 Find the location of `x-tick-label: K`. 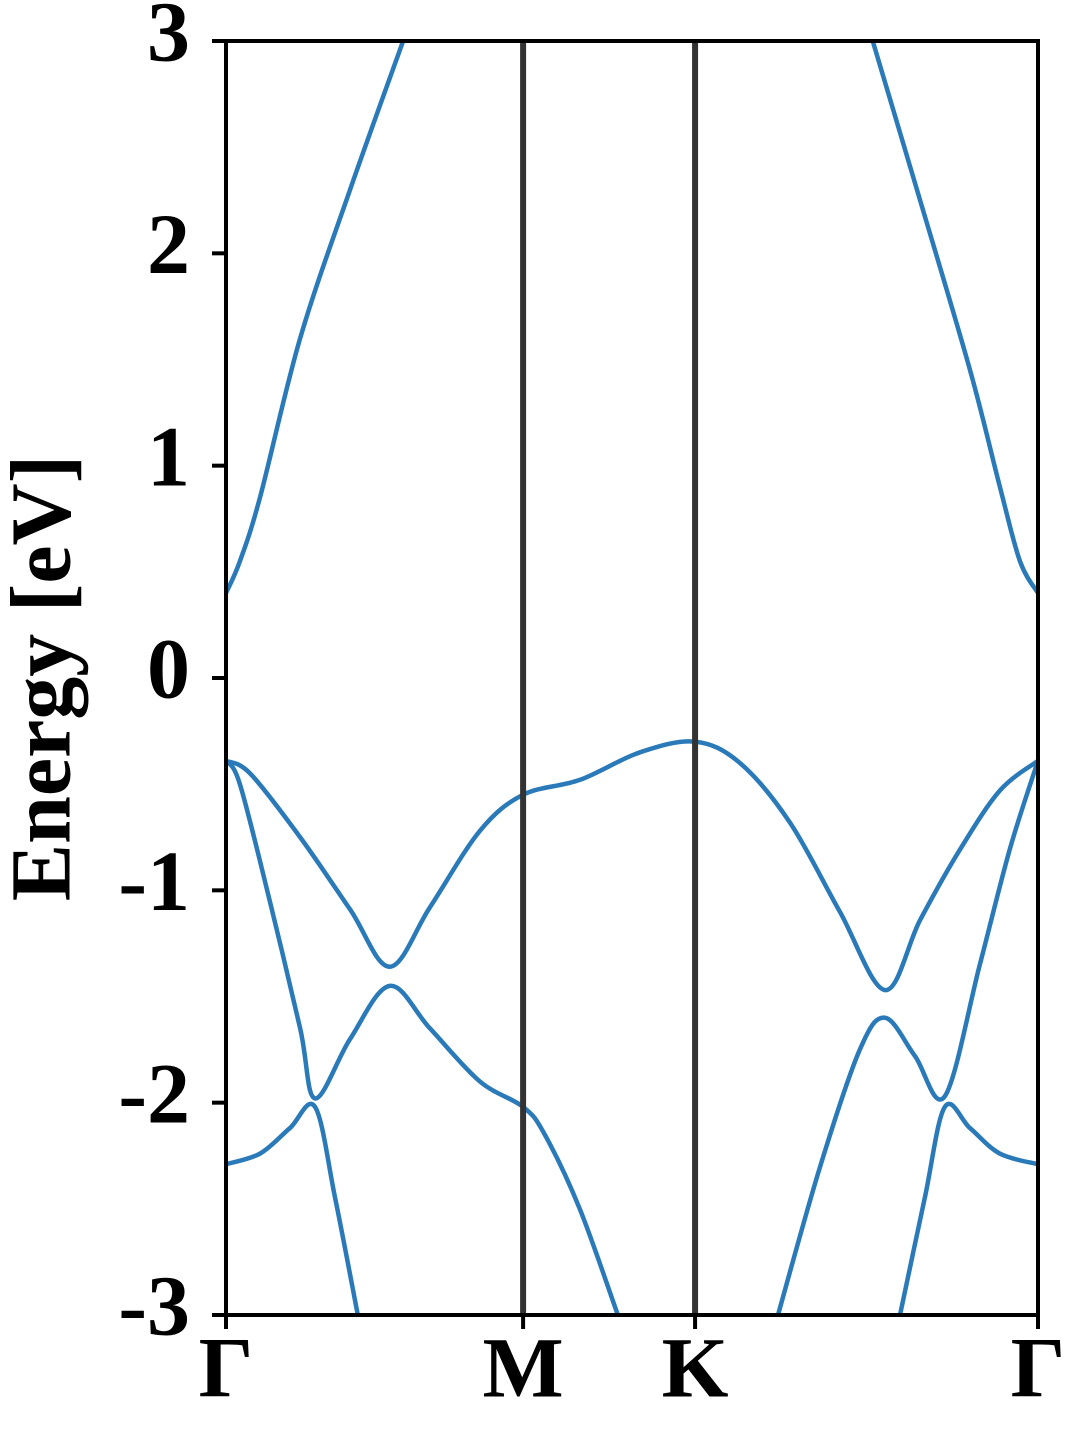

x-tick-label: K is located at coordinates (695, 1368).